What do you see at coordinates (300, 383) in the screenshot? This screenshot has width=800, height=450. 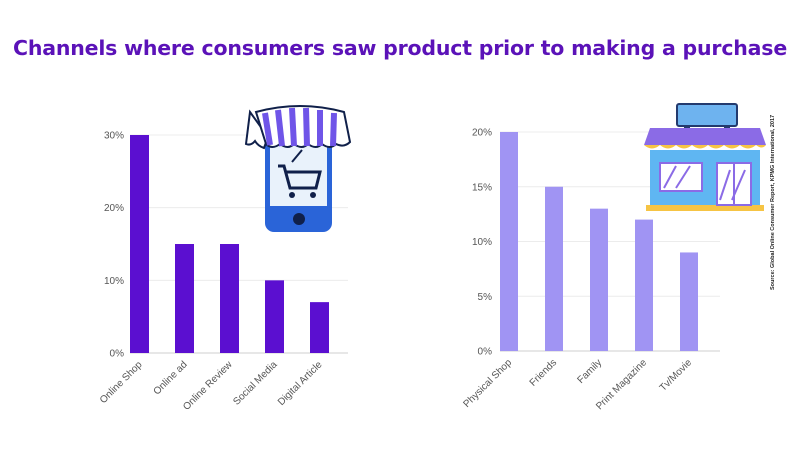 I see `x-tick-label: Digital Article` at bounding box center [300, 383].